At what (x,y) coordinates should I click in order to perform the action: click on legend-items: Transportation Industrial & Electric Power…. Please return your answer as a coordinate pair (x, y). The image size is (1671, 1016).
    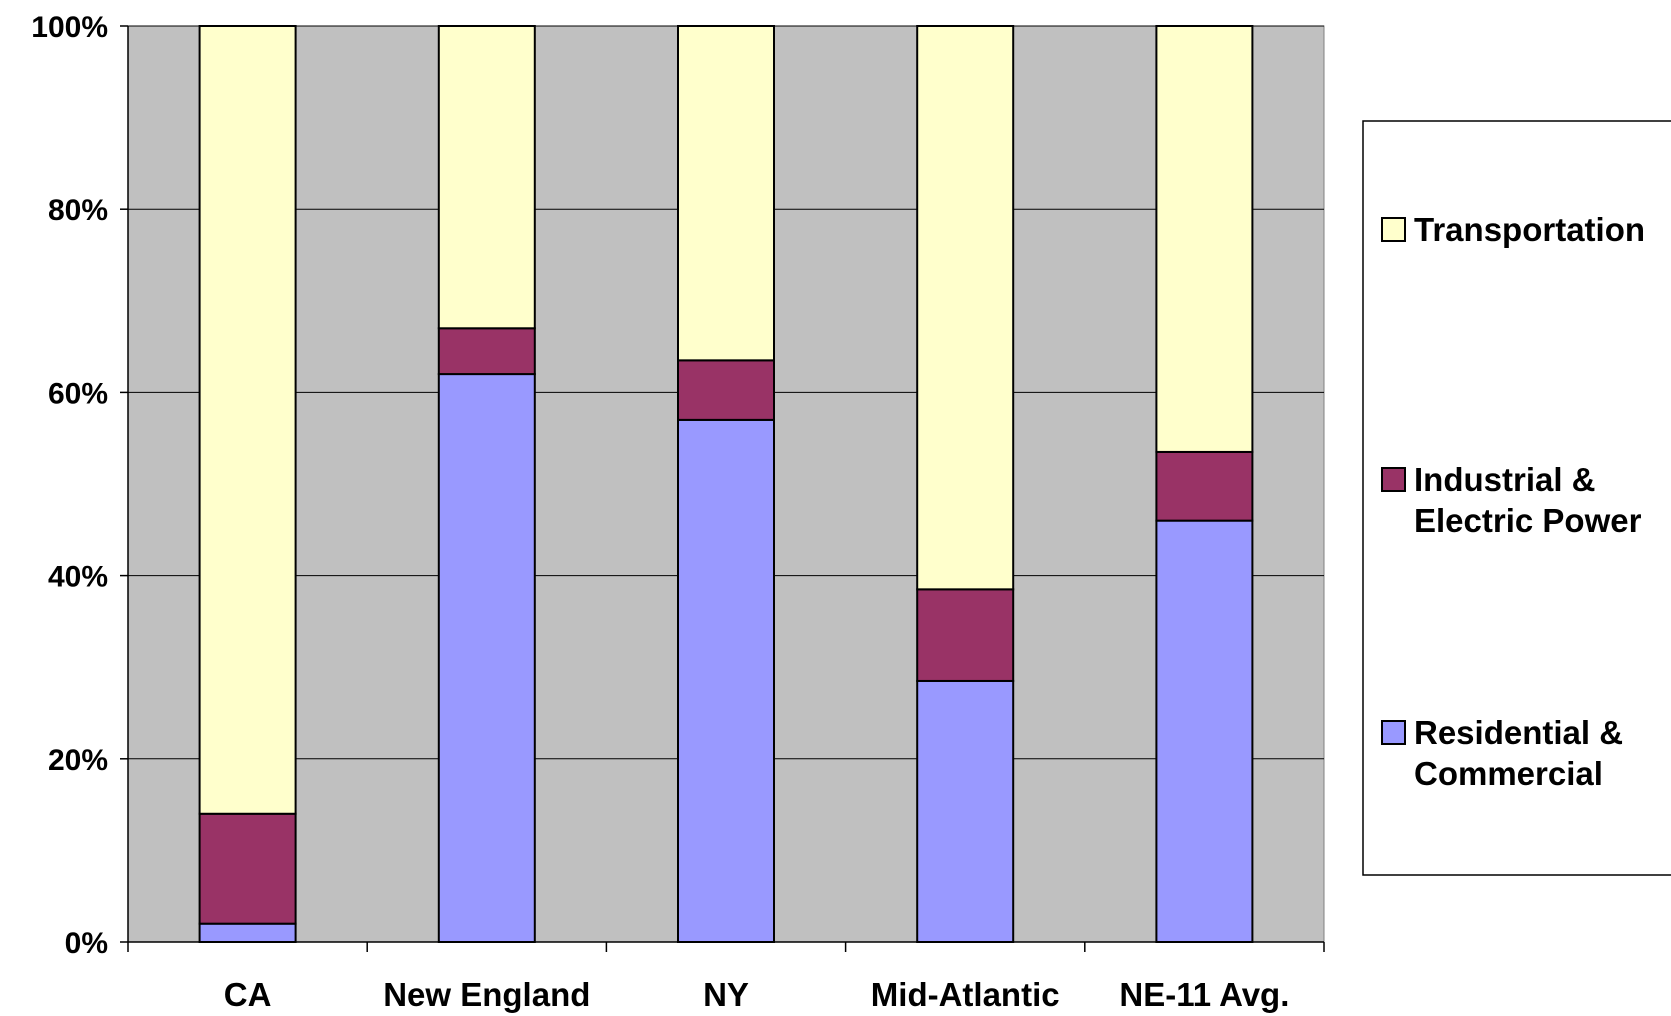
    Looking at the image, I should click on (1513, 501).